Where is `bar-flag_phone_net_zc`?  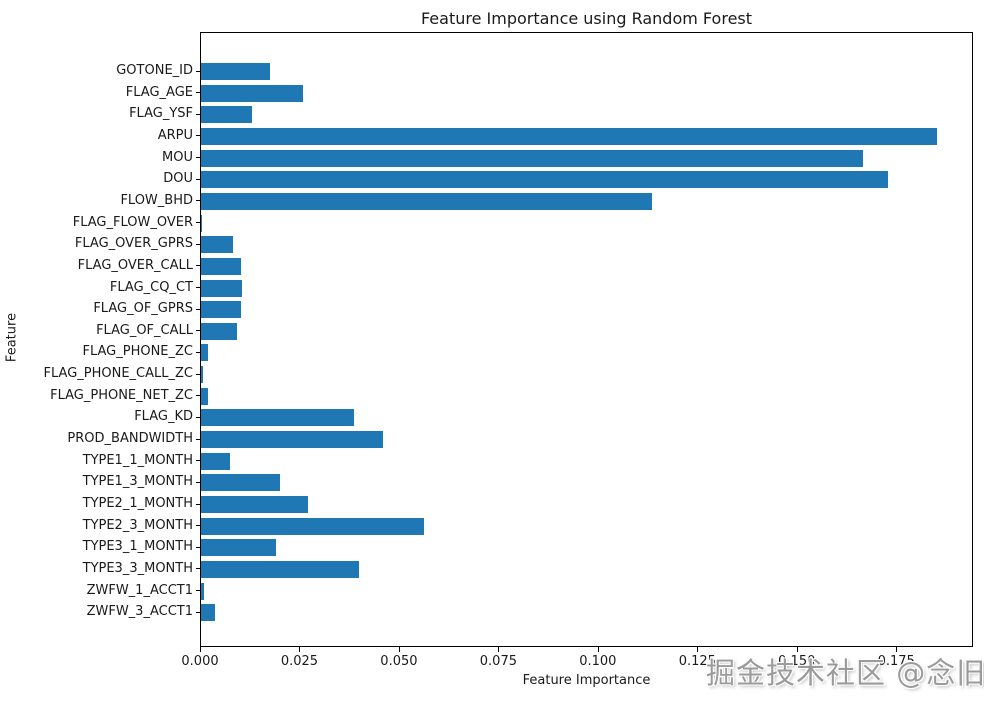
bar-flag_phone_net_zc is located at coordinates (204, 396).